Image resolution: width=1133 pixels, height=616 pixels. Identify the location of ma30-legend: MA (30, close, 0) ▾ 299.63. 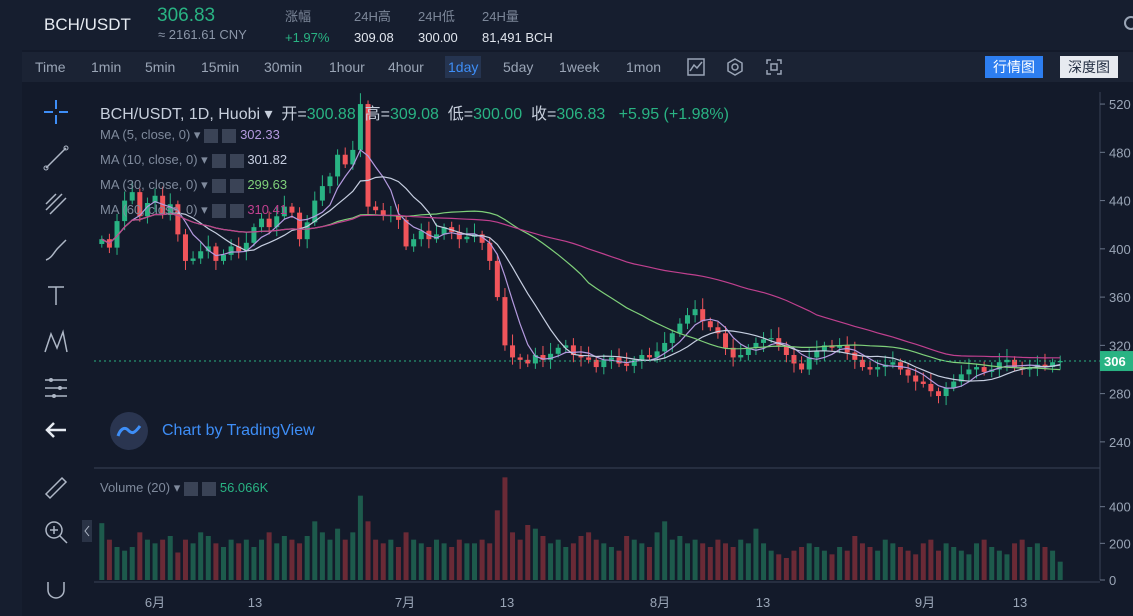
(194, 185).